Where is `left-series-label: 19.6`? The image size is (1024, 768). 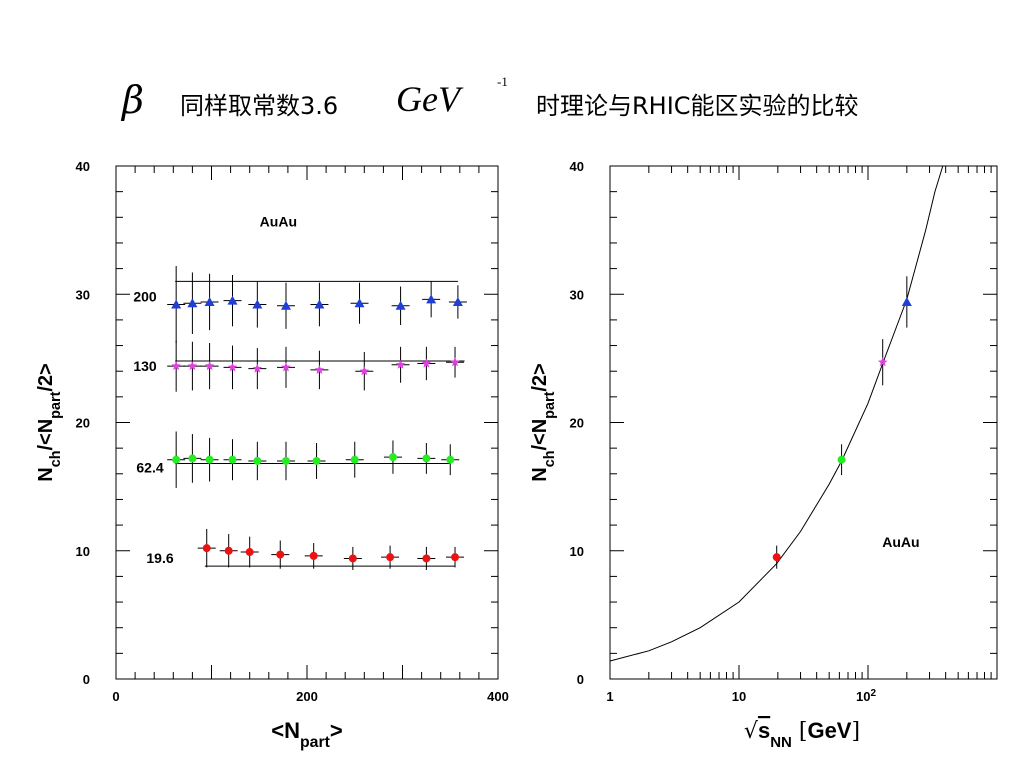
left-series-label: 19.6 is located at coordinates (159, 558).